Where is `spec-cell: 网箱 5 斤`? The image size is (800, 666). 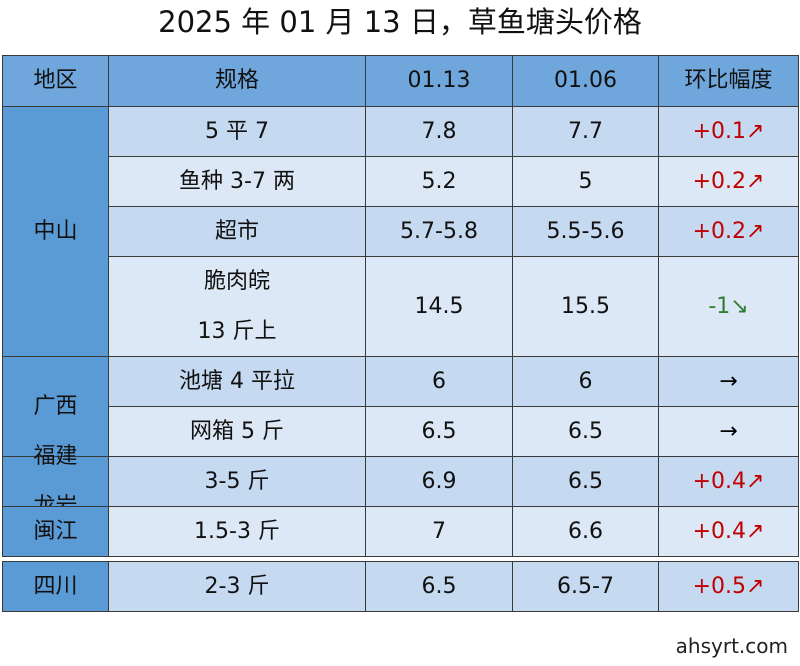 spec-cell: 网箱 5 斤 is located at coordinates (237, 431).